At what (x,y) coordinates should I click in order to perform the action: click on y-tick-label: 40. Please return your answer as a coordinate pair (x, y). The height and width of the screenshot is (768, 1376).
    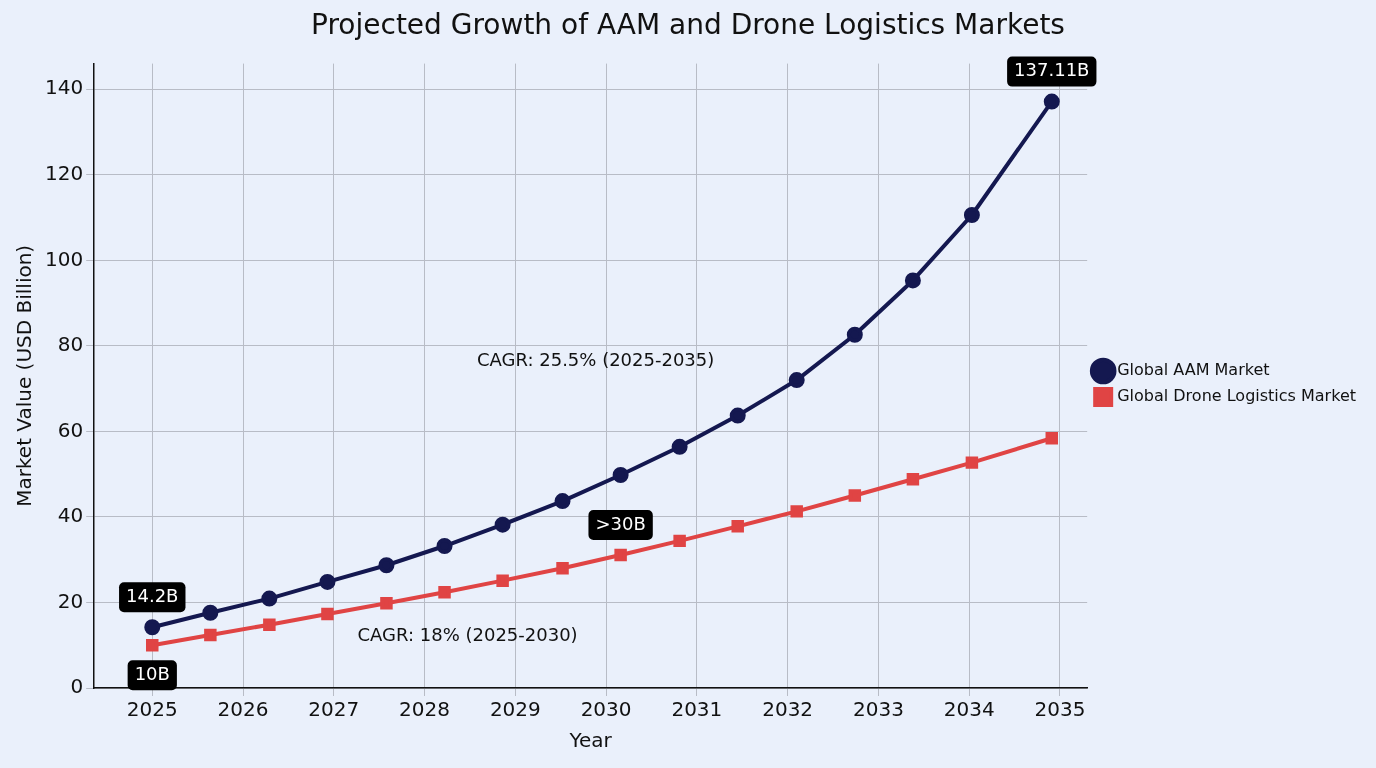
    Looking at the image, I should click on (70, 515).